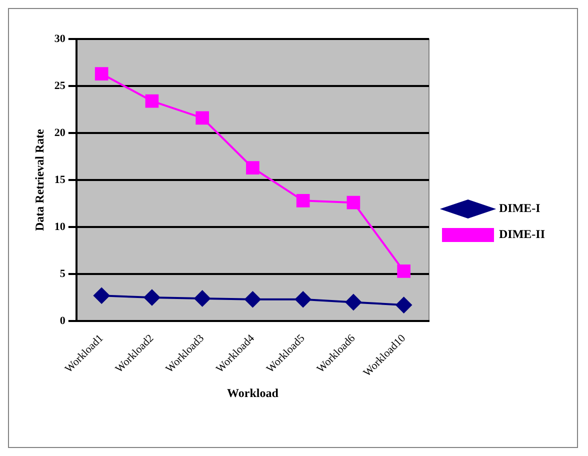 The width and height of the screenshot is (588, 456). Describe the element at coordinates (63, 320) in the screenshot. I see `y-tick-label: 0` at that location.